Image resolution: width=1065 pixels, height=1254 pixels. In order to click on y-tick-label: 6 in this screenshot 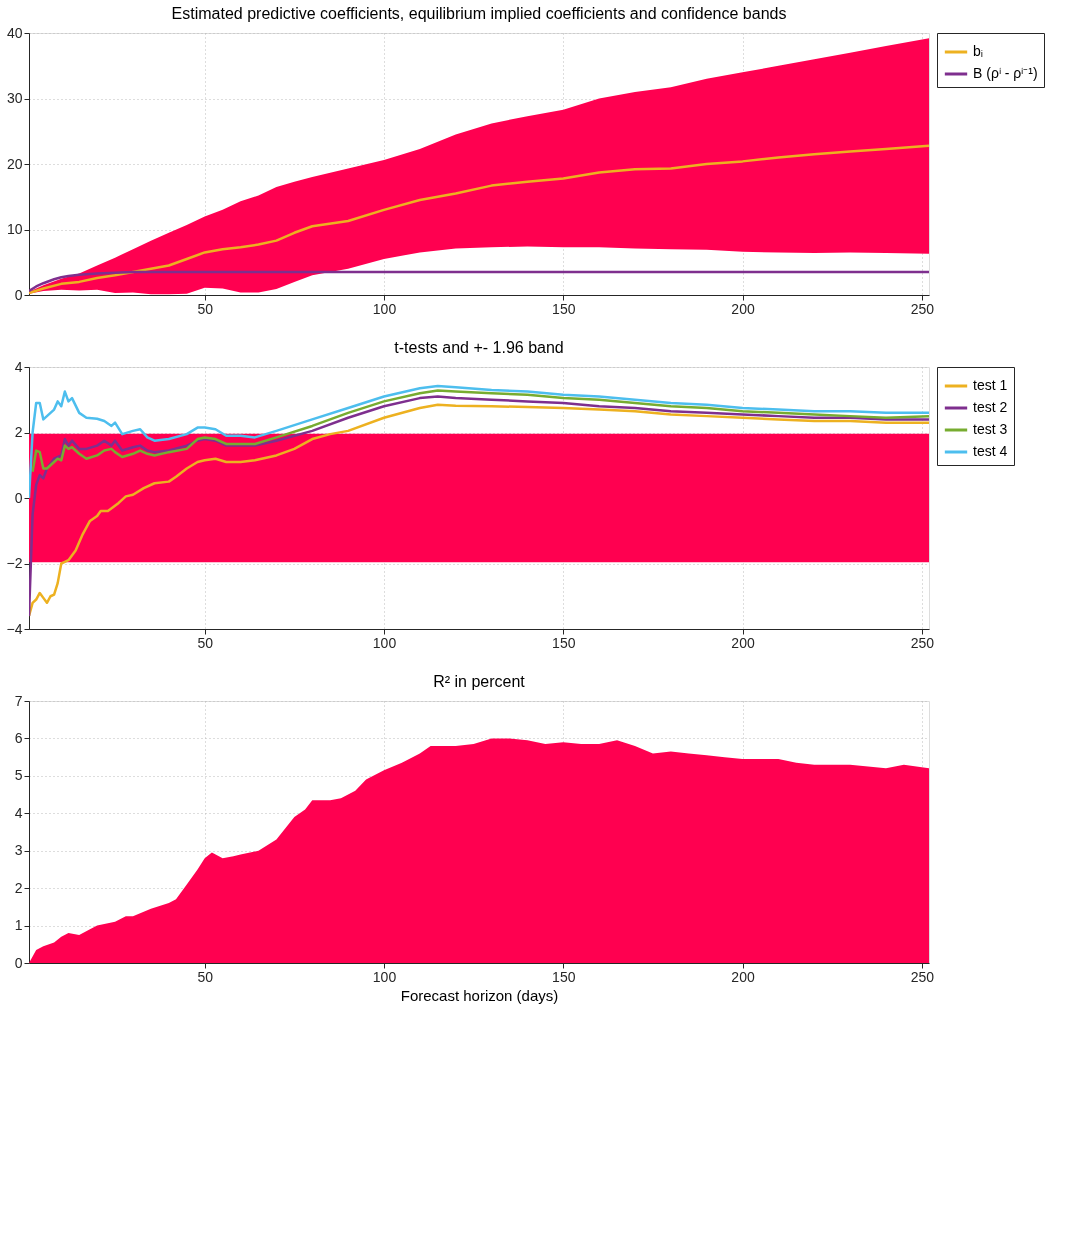, I will do `click(18, 737)`.